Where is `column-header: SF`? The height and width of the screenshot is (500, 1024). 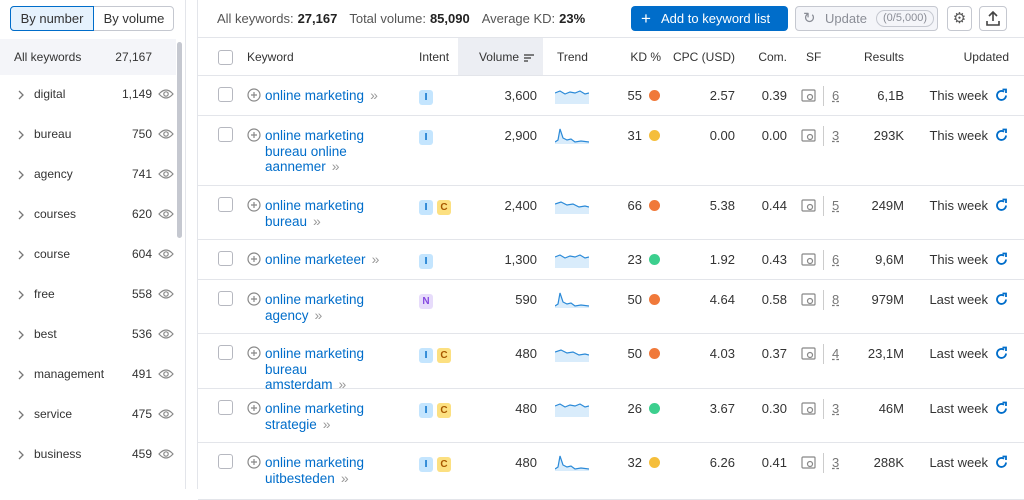
column-header: SF is located at coordinates (814, 57).